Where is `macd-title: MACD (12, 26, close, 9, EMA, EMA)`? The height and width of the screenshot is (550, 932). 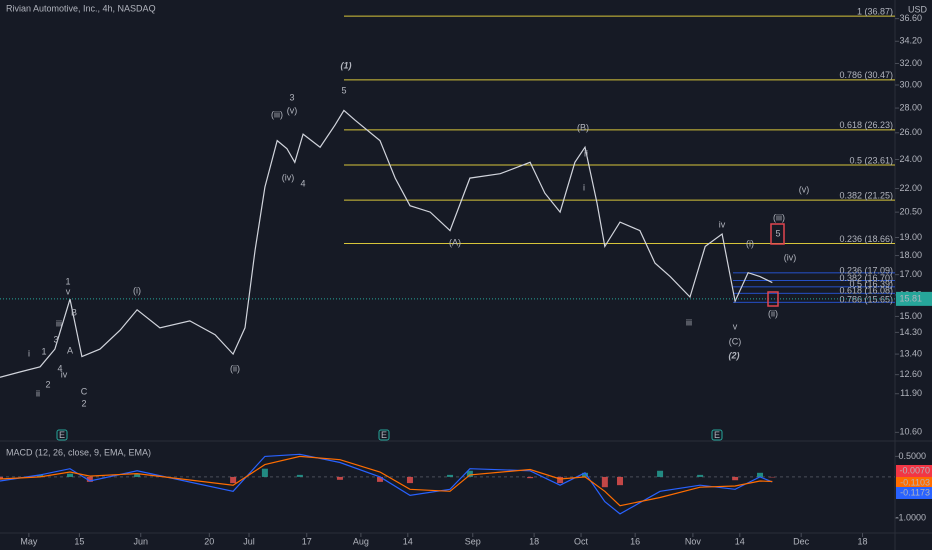 macd-title: MACD (12, 26, close, 9, EMA, EMA) is located at coordinates (78, 452).